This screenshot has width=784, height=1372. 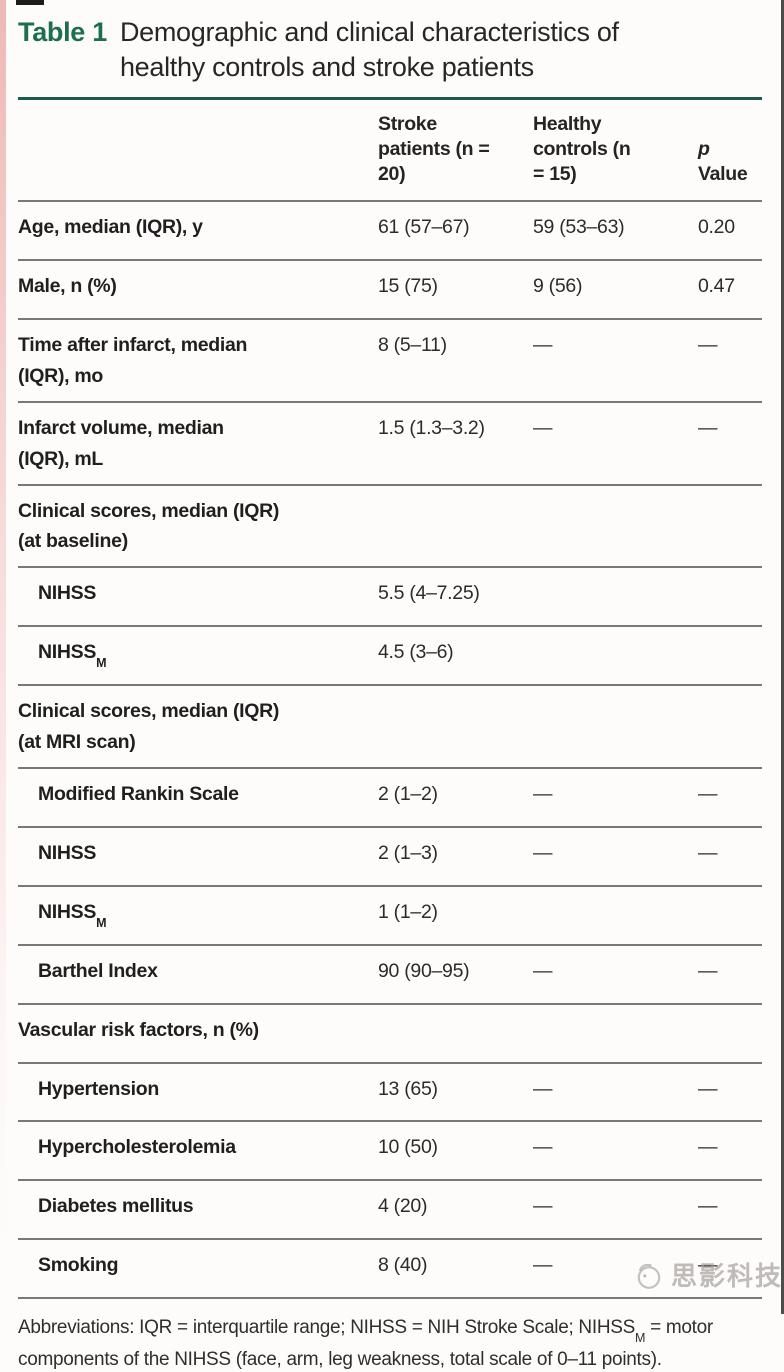 I want to click on table-row: Diabetes mellitus 4 (20) — —, so click(x=390, y=1211).